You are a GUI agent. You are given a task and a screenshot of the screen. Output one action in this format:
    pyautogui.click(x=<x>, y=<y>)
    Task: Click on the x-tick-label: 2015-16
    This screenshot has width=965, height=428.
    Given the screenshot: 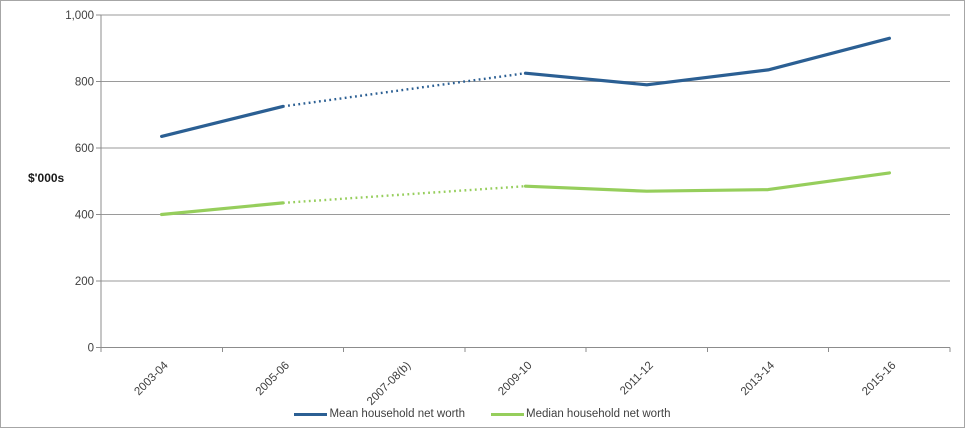 What is the action you would take?
    pyautogui.click(x=879, y=379)
    